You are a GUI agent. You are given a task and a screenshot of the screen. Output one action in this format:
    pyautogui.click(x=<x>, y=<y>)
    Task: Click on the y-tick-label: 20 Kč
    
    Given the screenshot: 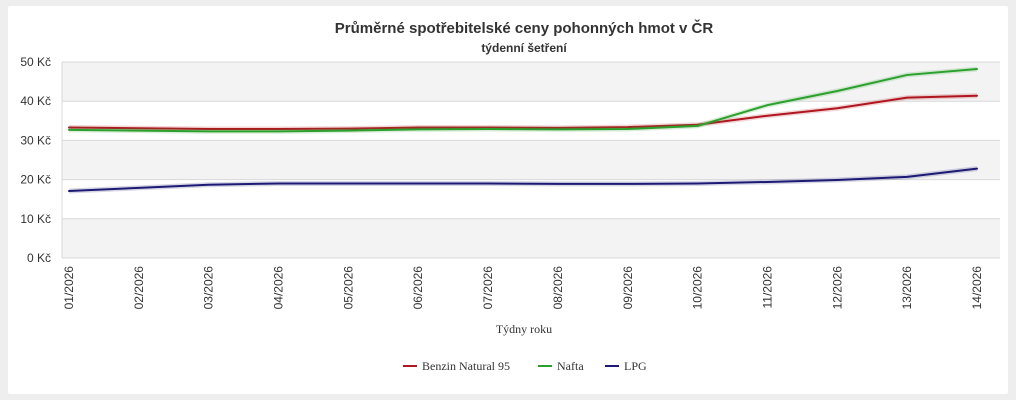 What is the action you would take?
    pyautogui.click(x=35, y=180)
    